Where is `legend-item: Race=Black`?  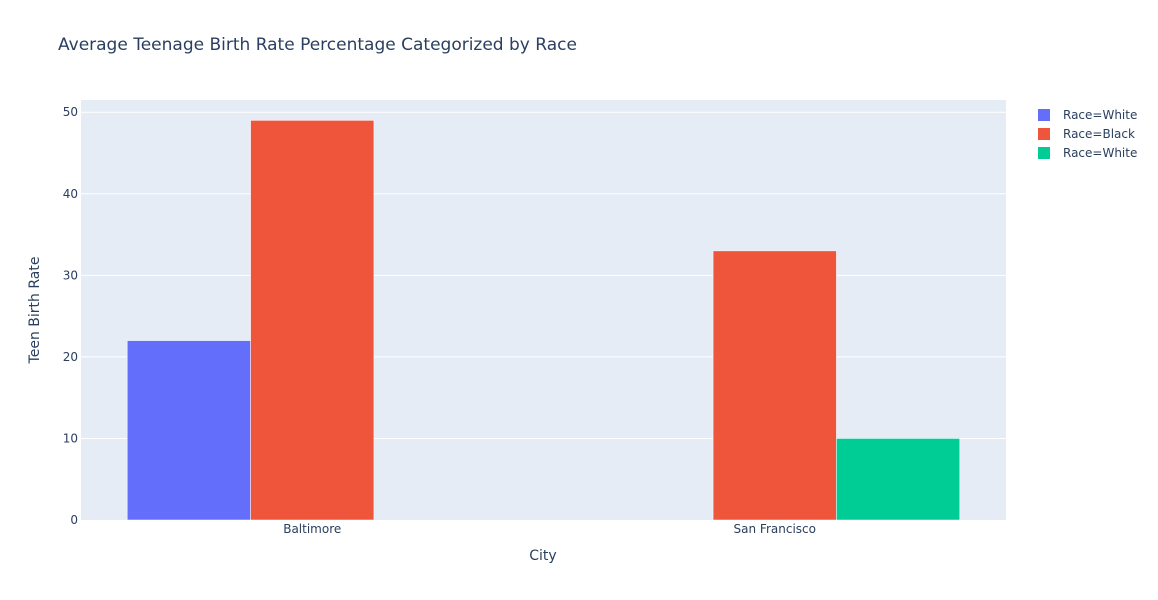 legend-item: Race=Black is located at coordinates (1086, 134).